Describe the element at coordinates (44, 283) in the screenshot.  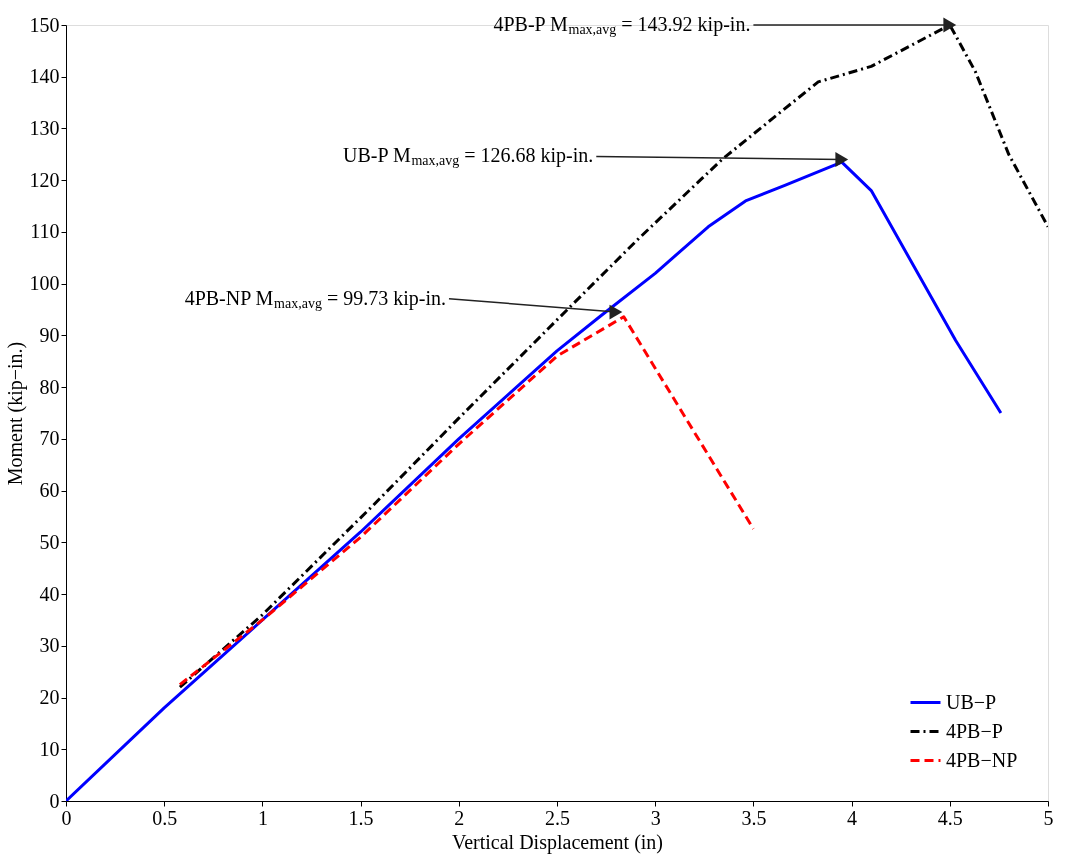
I see `y-tick-label: 100` at that location.